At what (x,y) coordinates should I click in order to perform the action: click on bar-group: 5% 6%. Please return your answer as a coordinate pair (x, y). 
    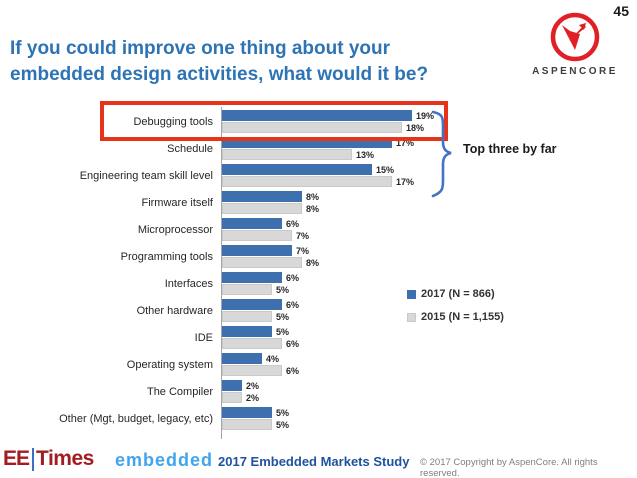
    Looking at the image, I should click on (260, 337).